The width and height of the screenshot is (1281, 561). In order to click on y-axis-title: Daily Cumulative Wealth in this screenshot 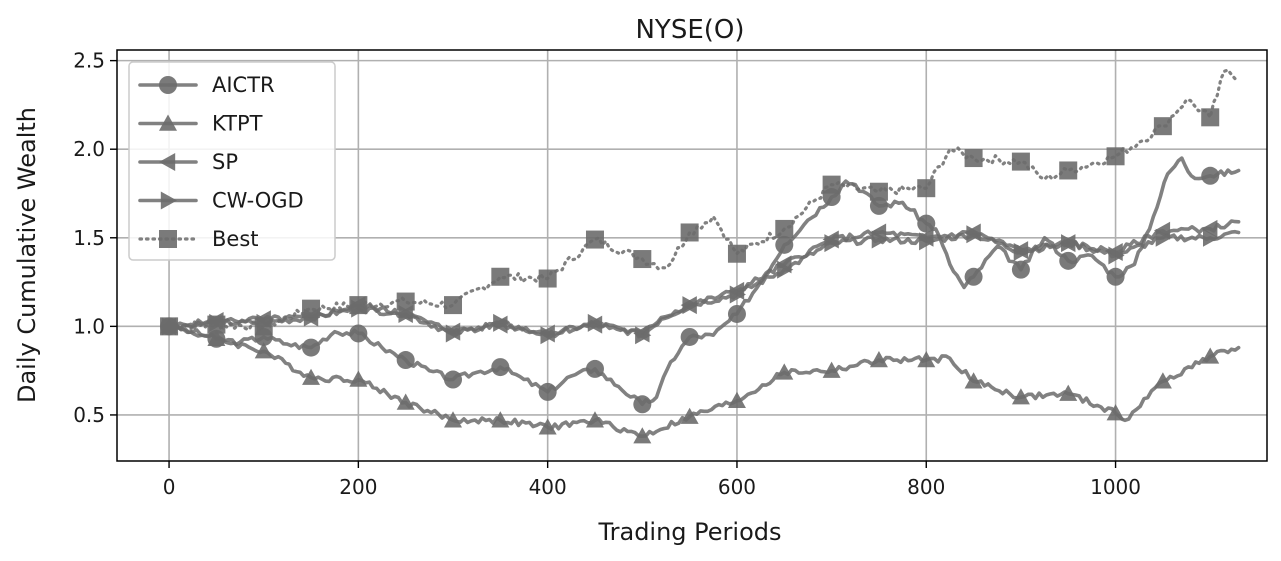, I will do `click(27, 255)`.